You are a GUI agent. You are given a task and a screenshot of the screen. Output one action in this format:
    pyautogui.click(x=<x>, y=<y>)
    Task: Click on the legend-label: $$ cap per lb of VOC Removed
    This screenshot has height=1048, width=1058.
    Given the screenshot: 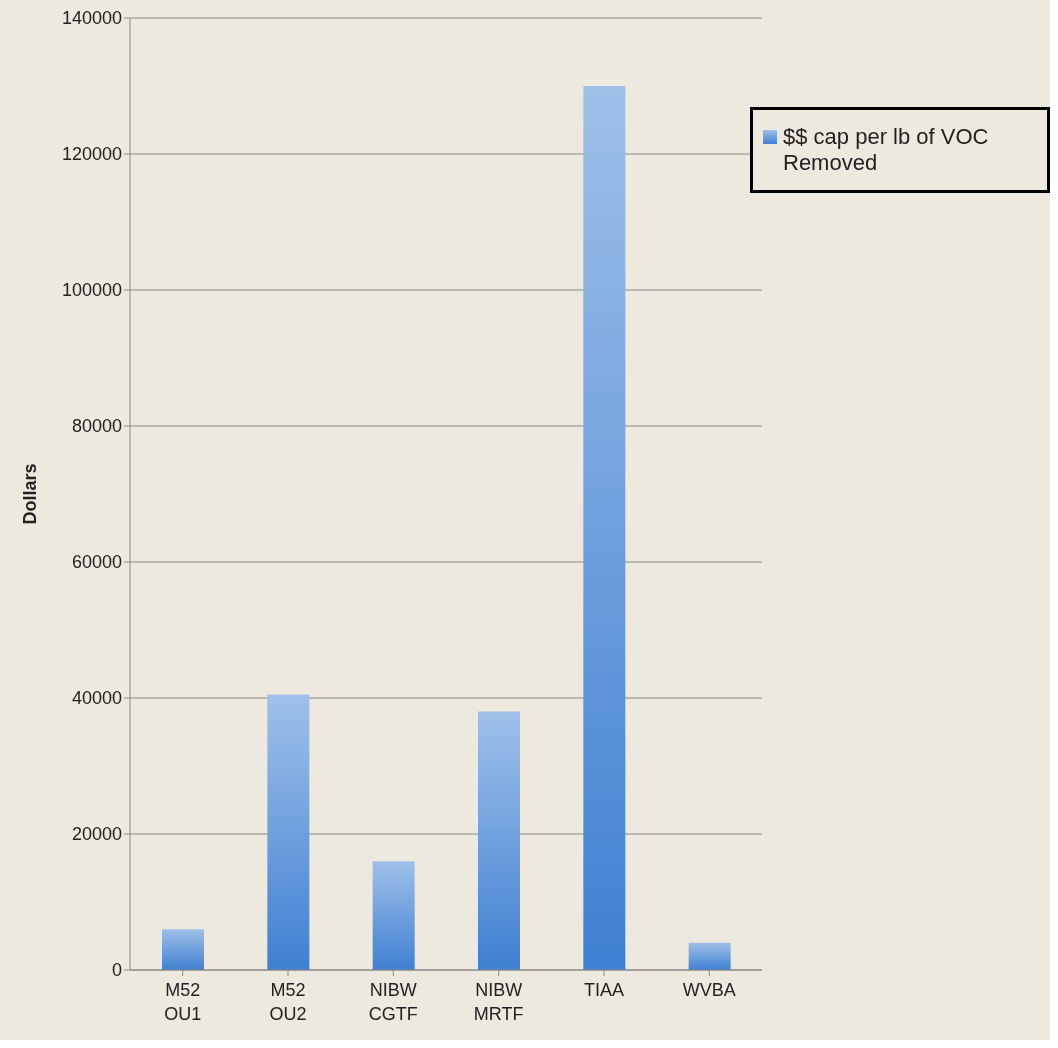 What is the action you would take?
    pyautogui.click(x=886, y=150)
    